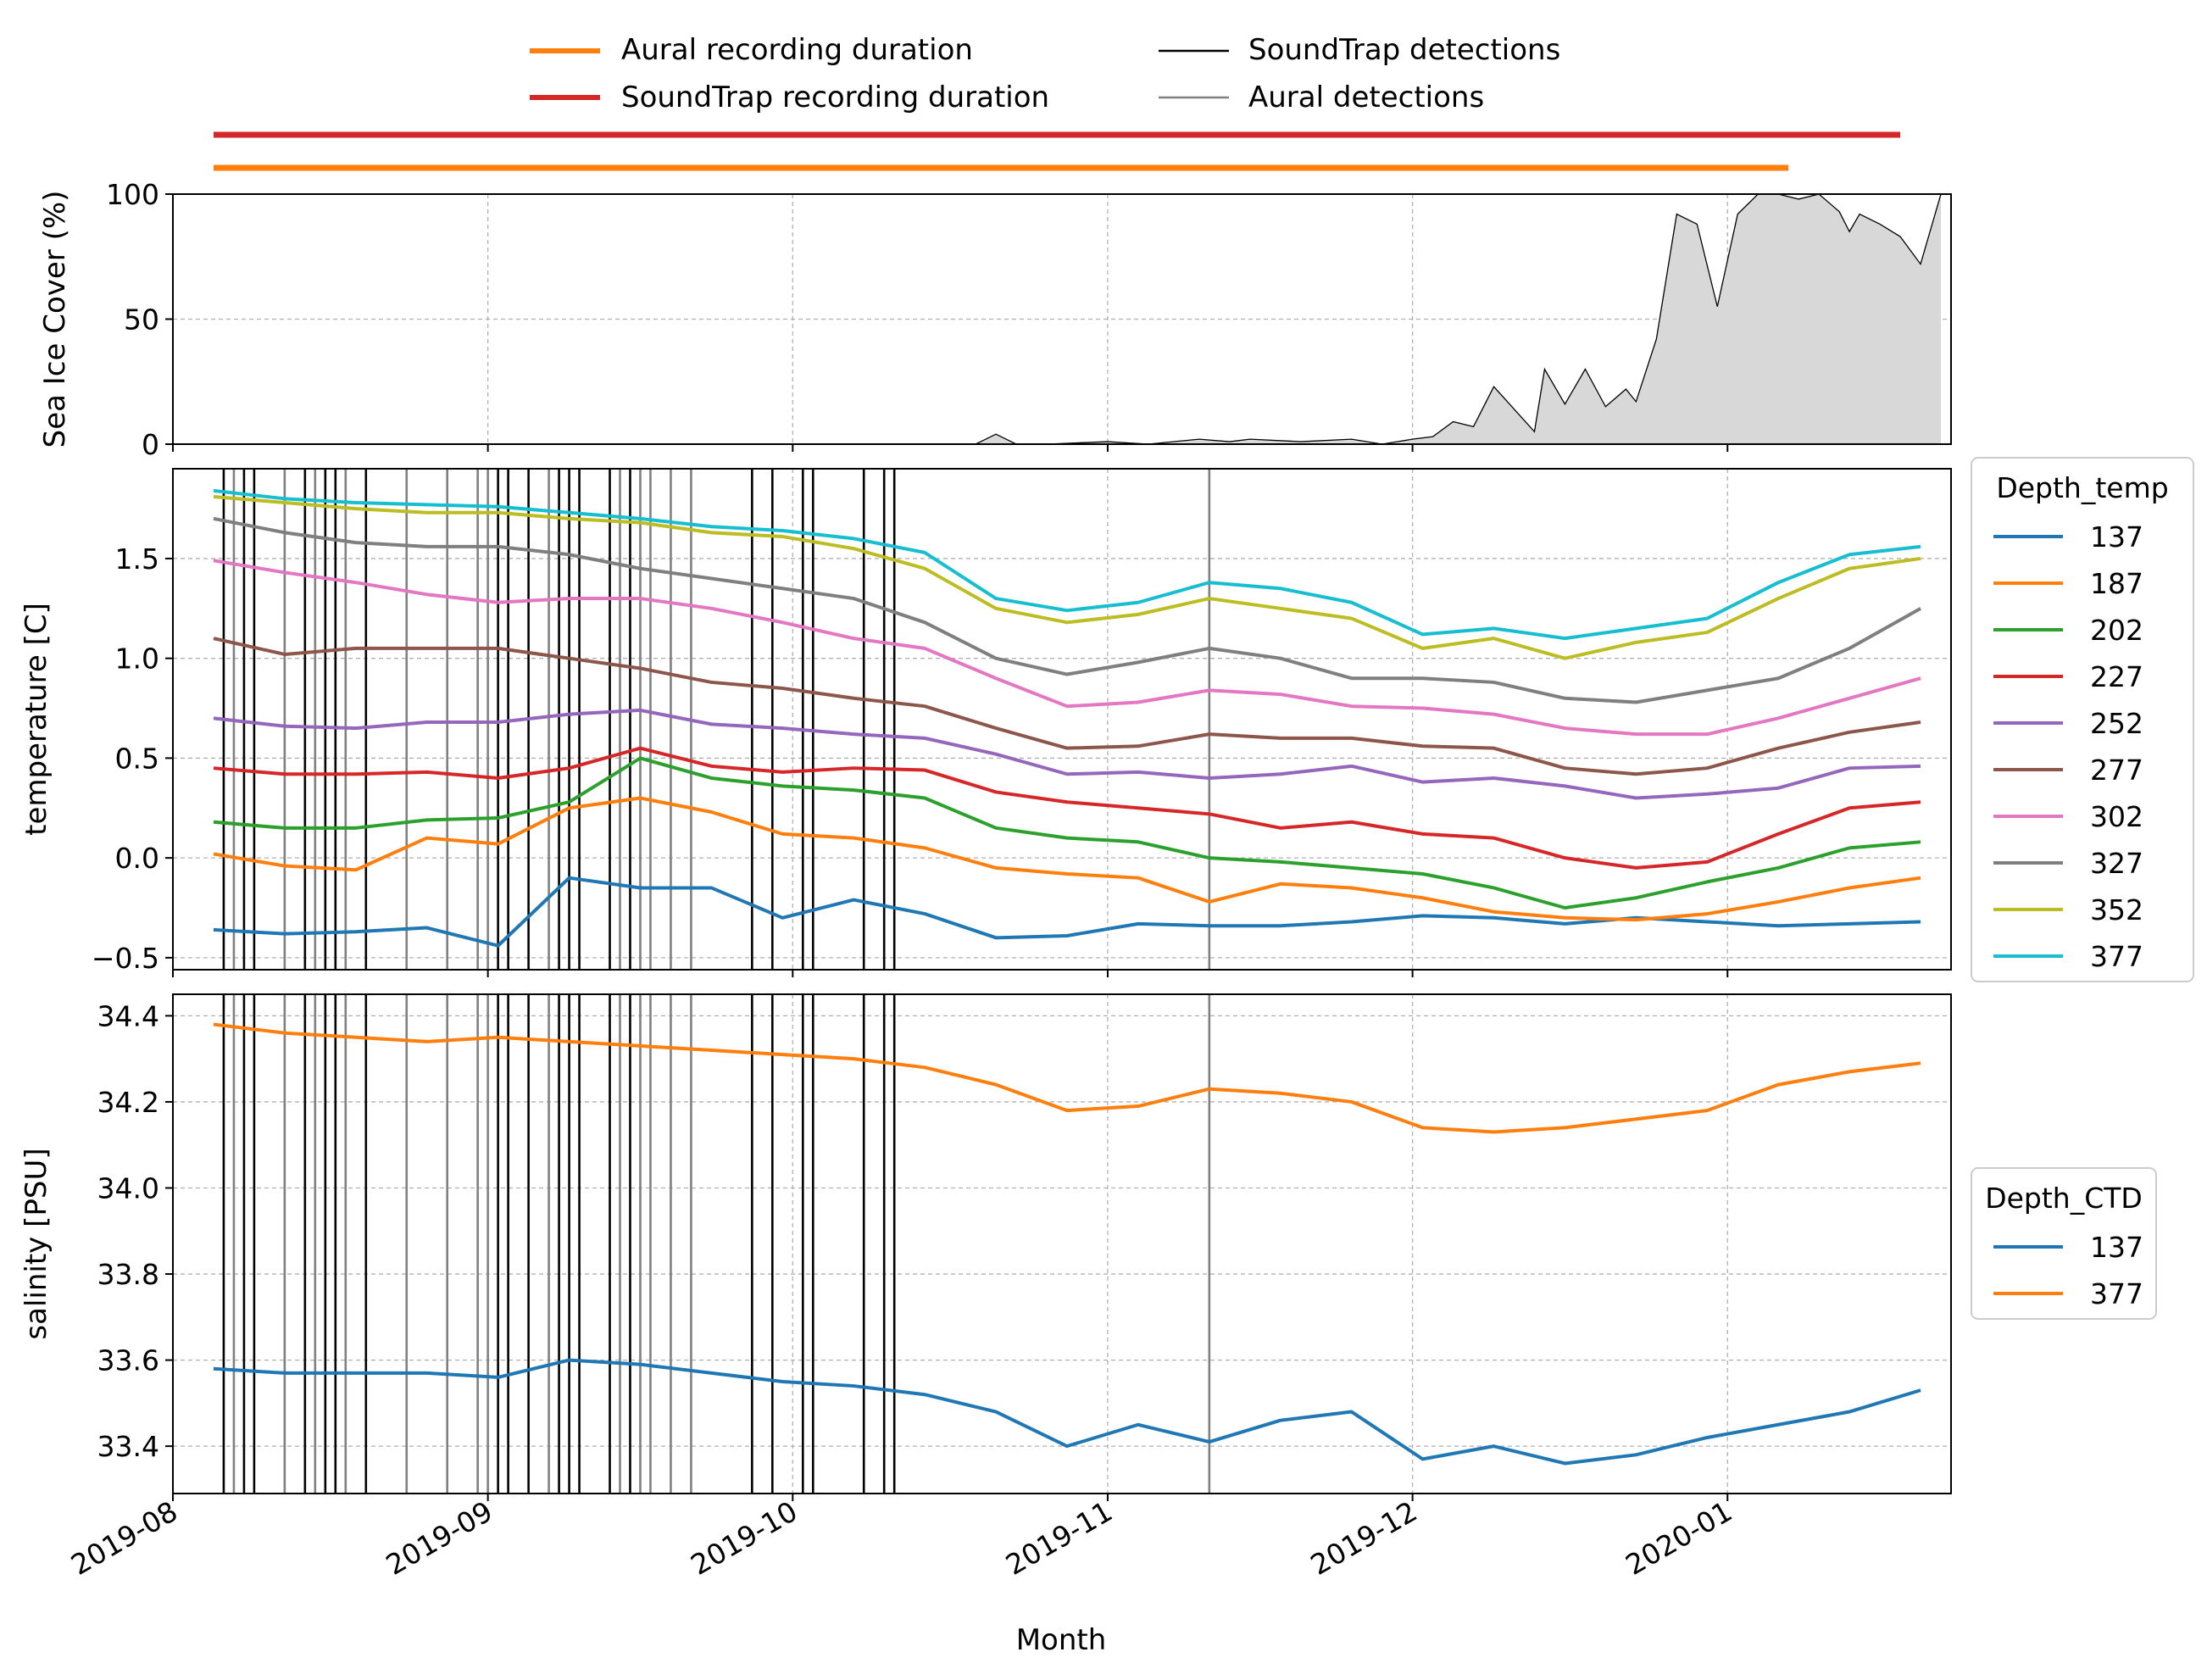 The image size is (2207, 1680). Describe the element at coordinates (1364, 1538) in the screenshot. I see `x-tick-label: 2019-12` at that location.